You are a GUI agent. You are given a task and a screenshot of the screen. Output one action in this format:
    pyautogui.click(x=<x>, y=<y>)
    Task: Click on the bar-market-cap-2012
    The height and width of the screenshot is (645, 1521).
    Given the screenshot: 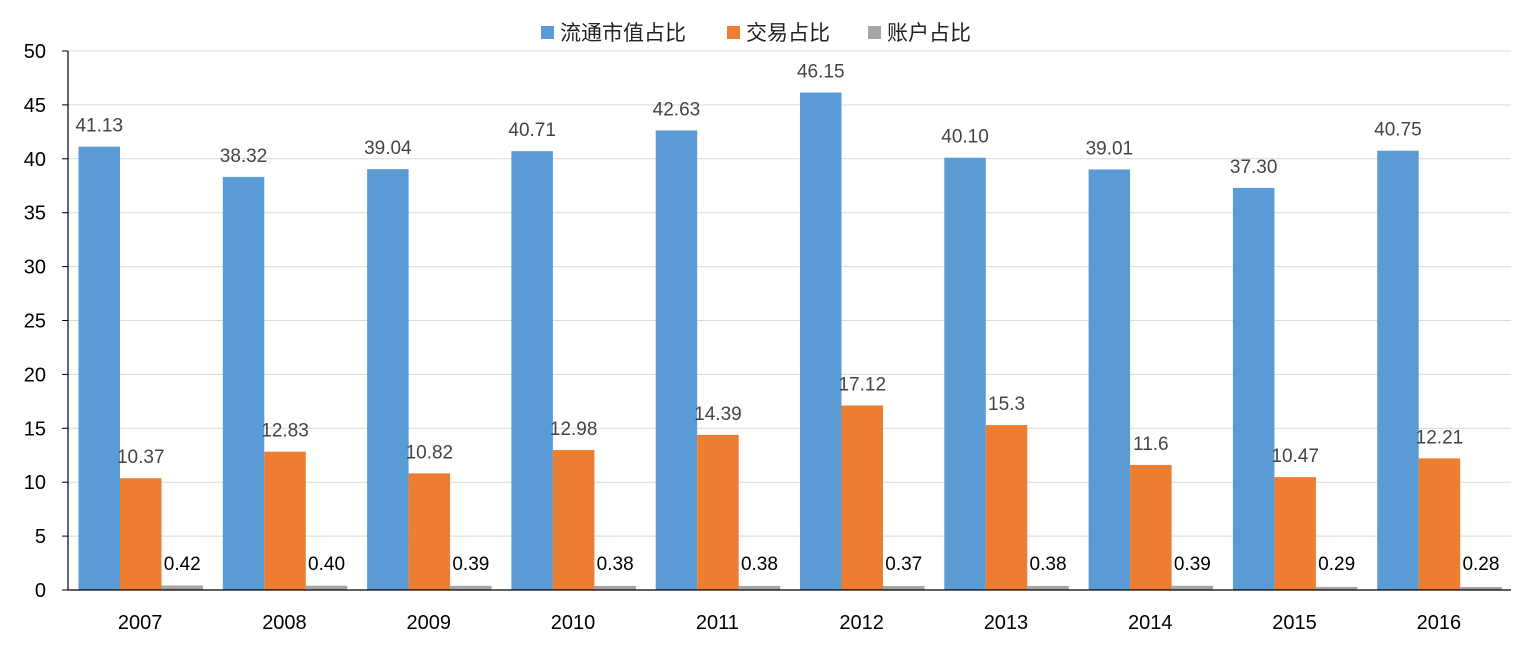 What is the action you would take?
    pyautogui.click(x=821, y=341)
    